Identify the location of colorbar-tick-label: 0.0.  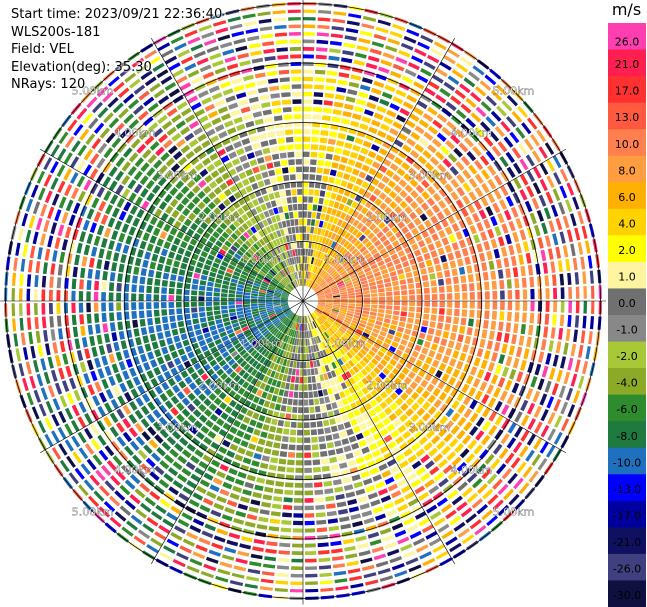
(627, 303).